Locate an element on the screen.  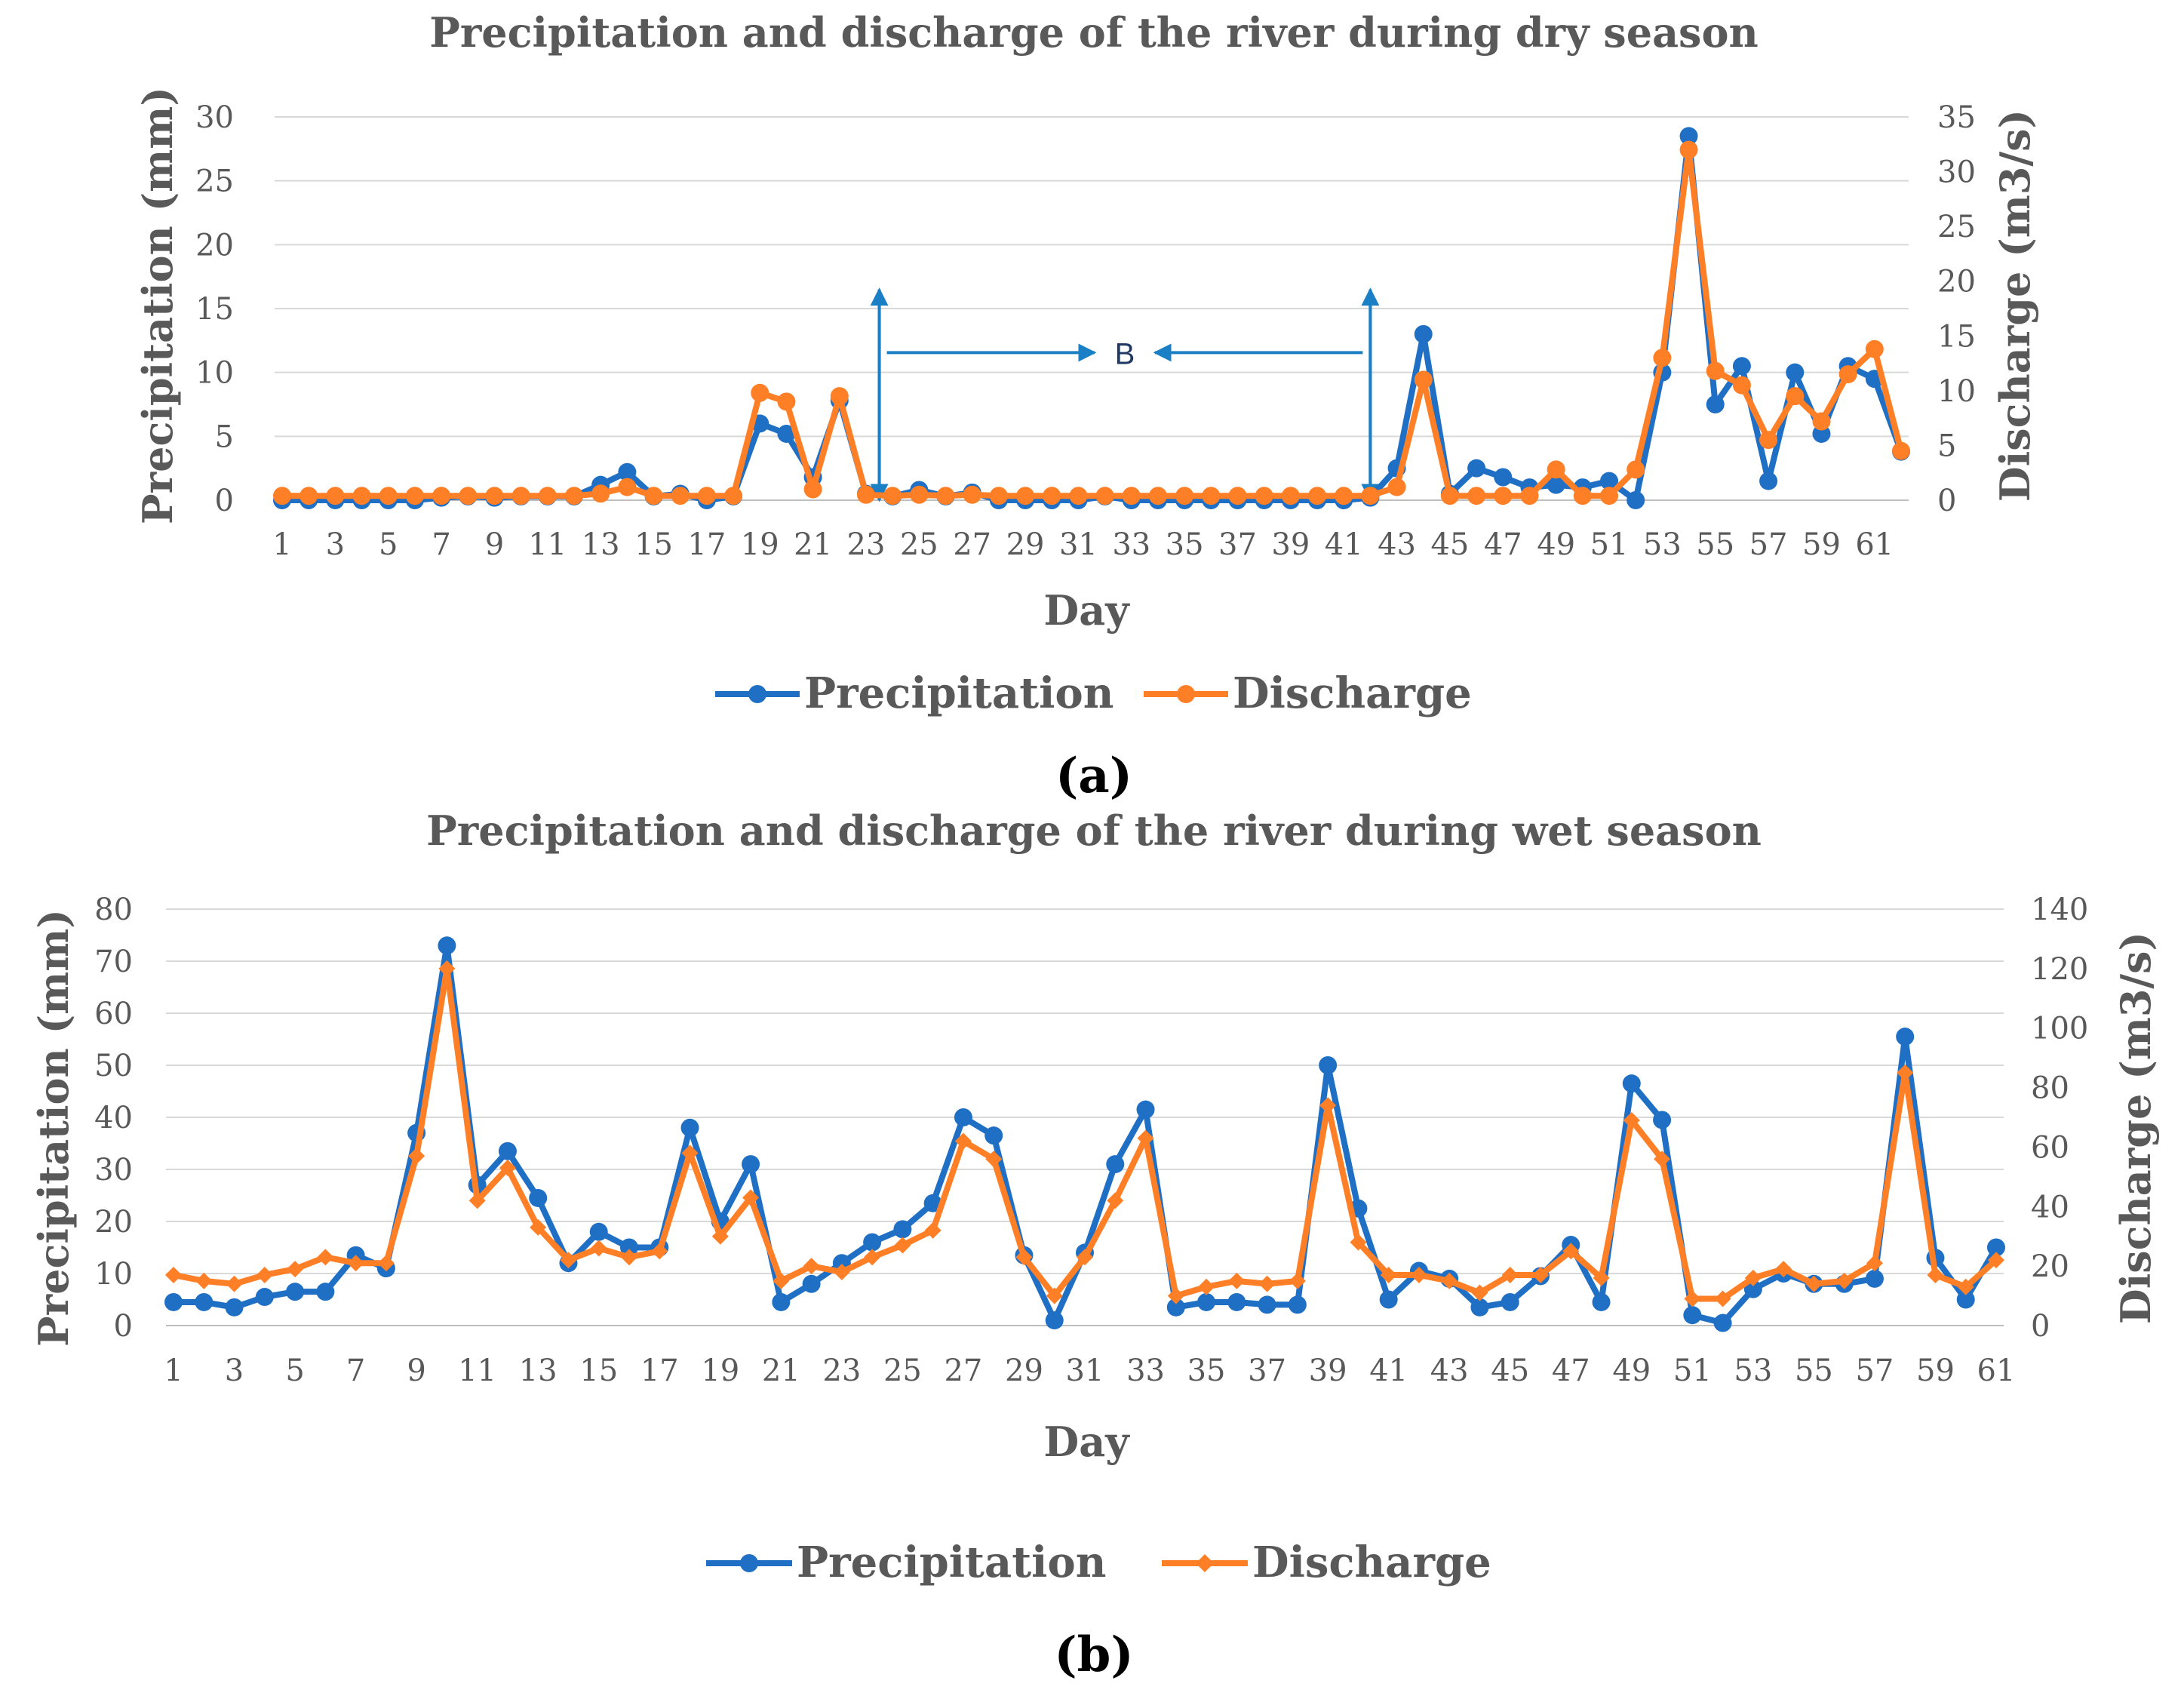
y-right-tick-label: 30 is located at coordinates (1956, 172).